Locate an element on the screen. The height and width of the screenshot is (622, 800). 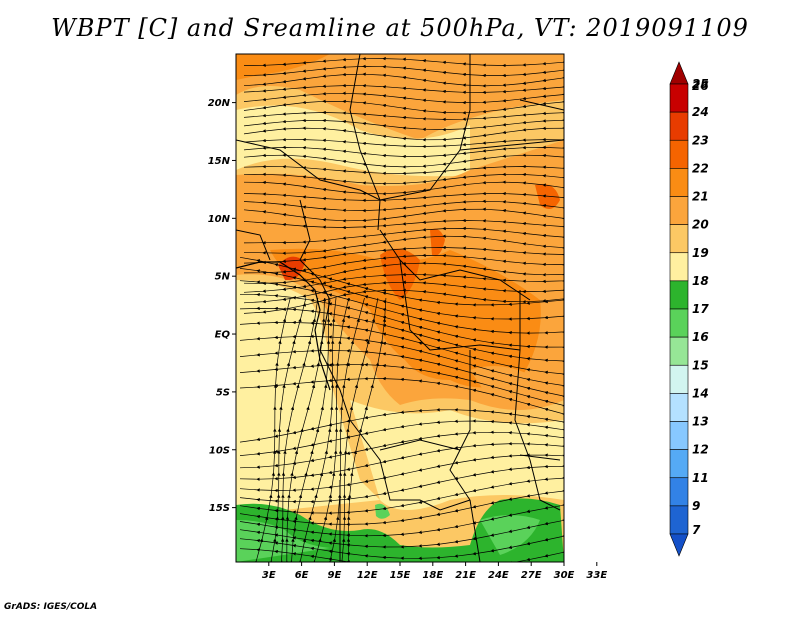
lon-label: 21E is located at coordinates (465, 575).